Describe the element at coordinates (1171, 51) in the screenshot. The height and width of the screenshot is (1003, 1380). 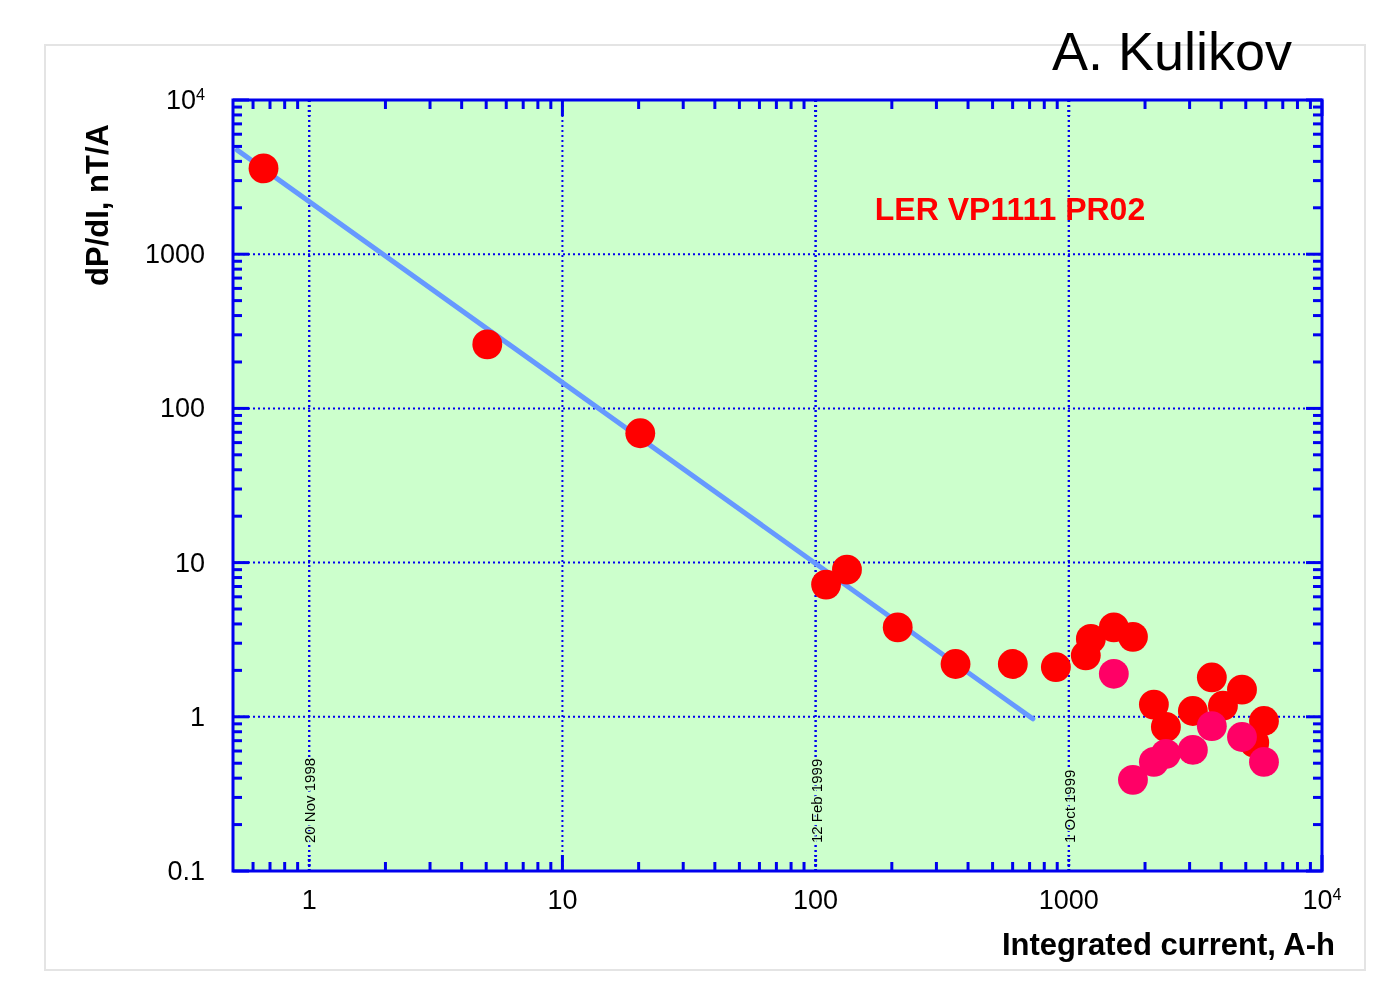
I see `text: A. Kulikov` at that location.